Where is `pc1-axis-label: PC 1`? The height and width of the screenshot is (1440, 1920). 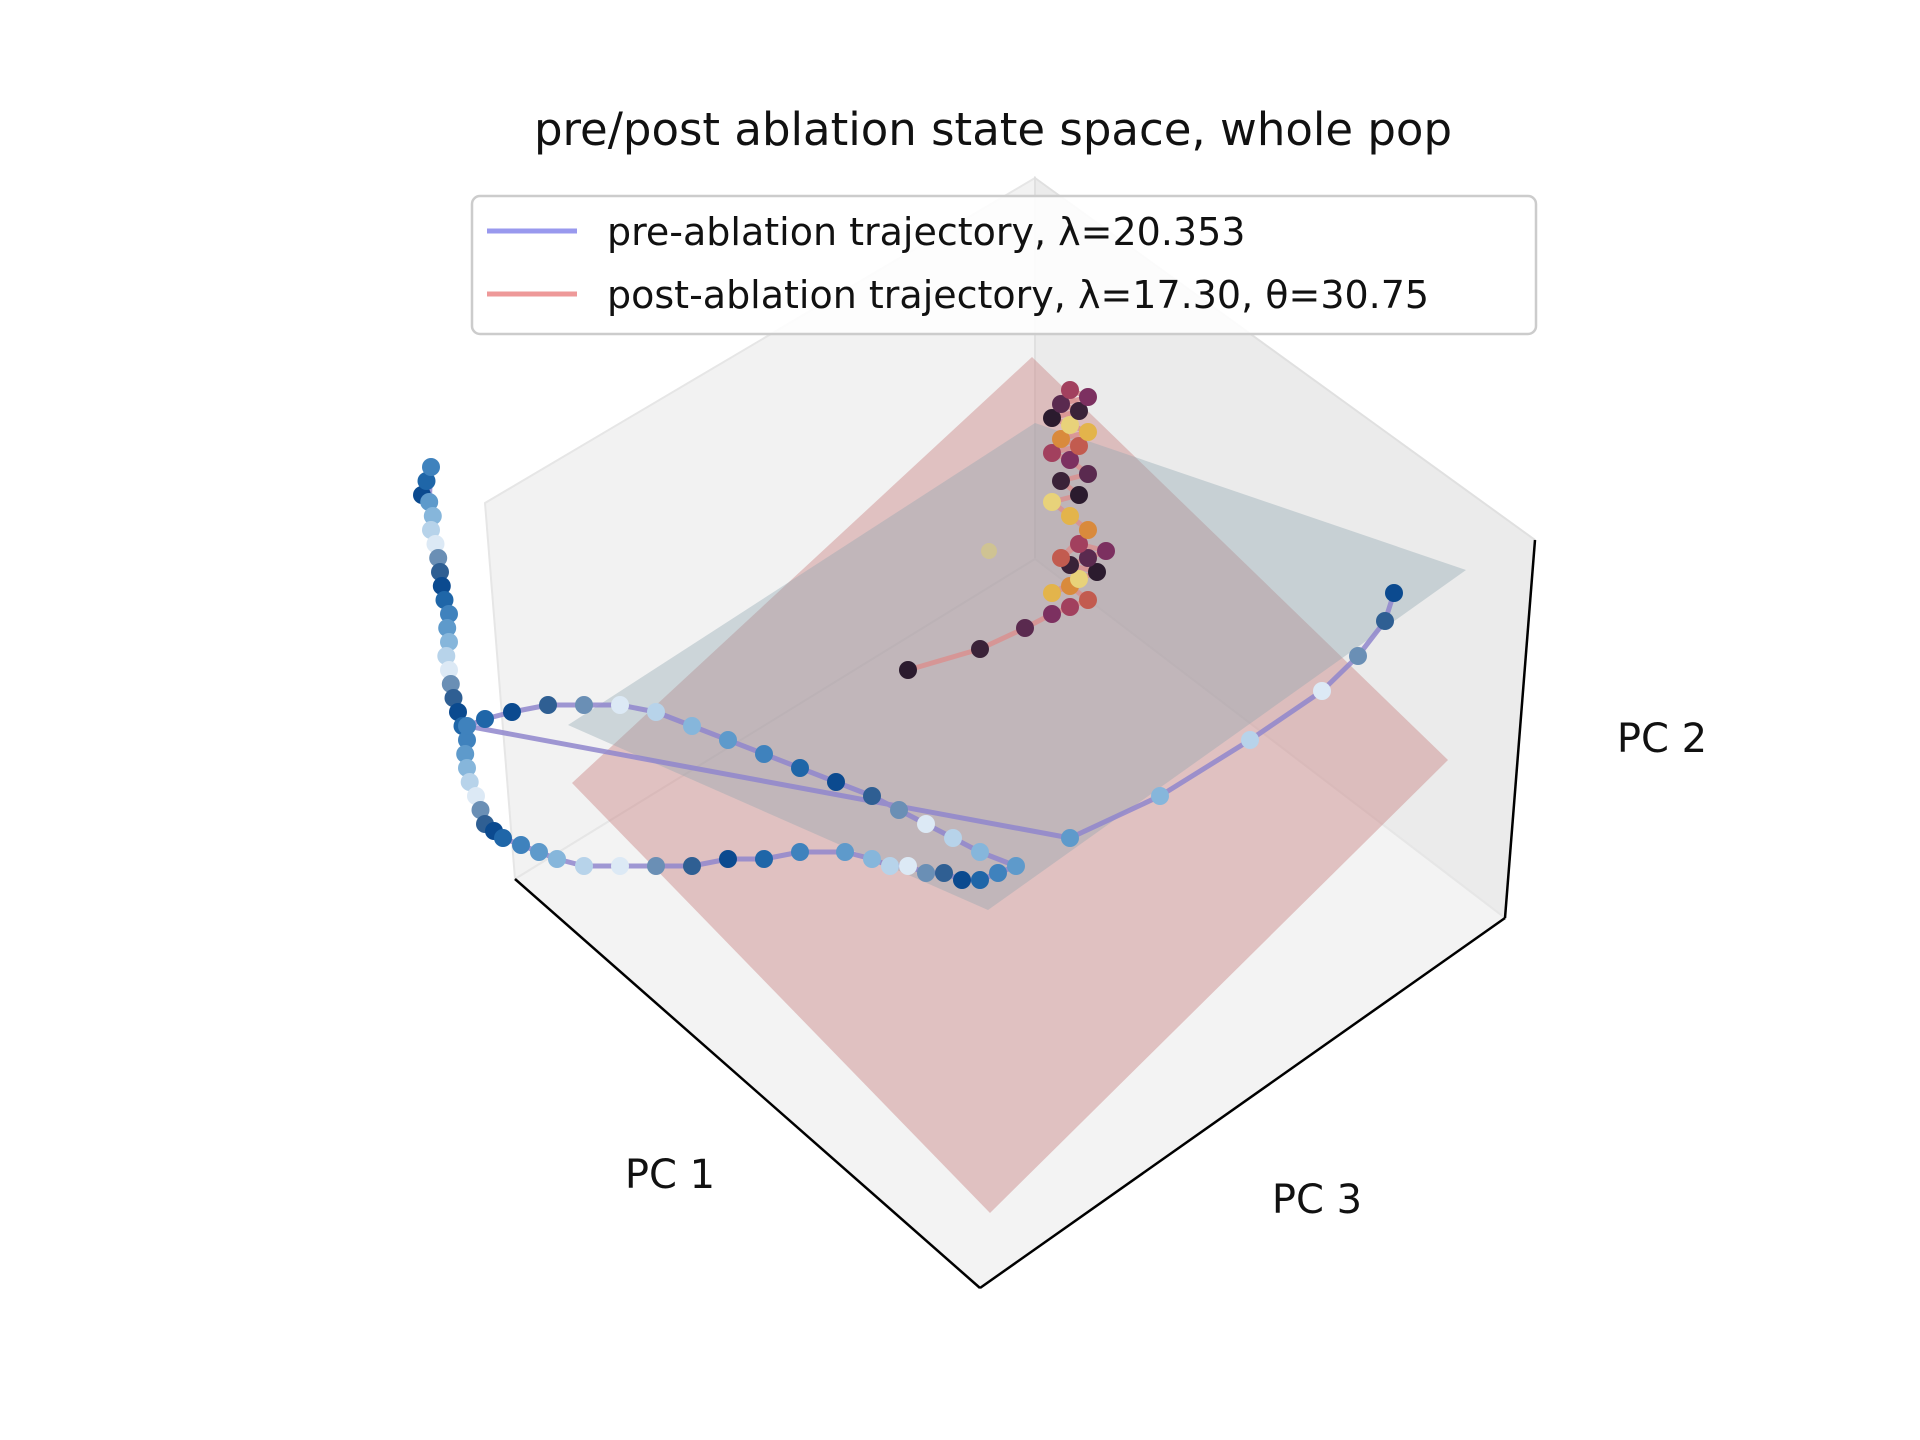
pc1-axis-label: PC 1 is located at coordinates (670, 1175).